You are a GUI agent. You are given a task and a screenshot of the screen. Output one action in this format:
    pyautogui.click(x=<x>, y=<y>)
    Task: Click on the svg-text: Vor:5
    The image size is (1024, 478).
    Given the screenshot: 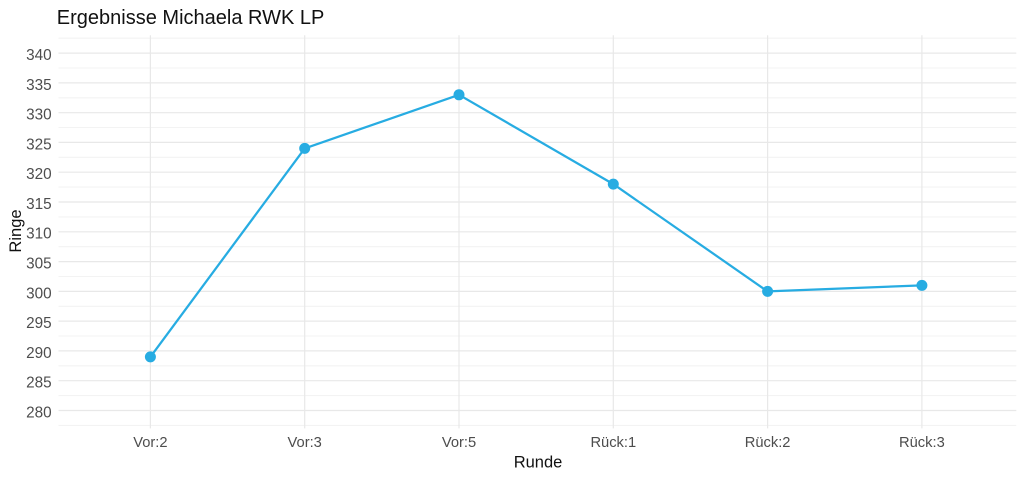 What is the action you would take?
    pyautogui.click(x=459, y=443)
    